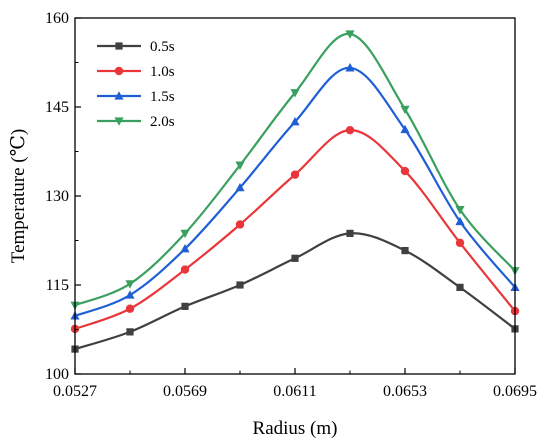  I want to click on legend: 0.5s 1.0s 1.5s 2.0s, so click(136, 84).